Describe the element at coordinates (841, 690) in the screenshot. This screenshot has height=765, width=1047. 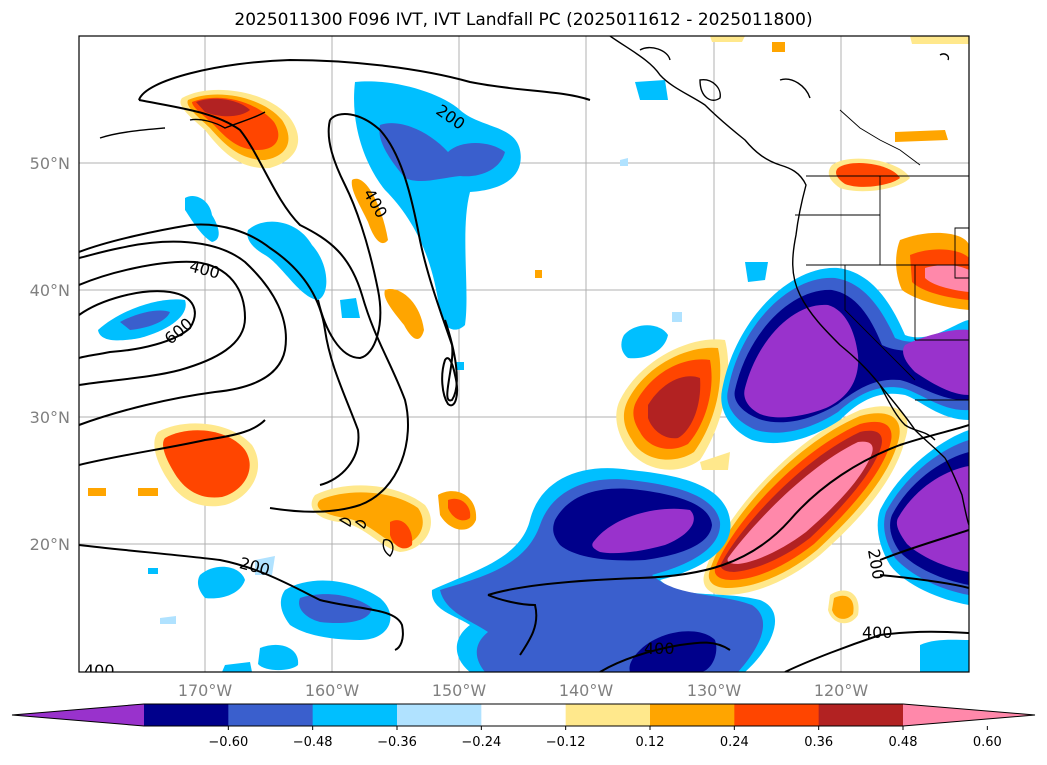
I see `lon-label-120w: 120°W` at that location.